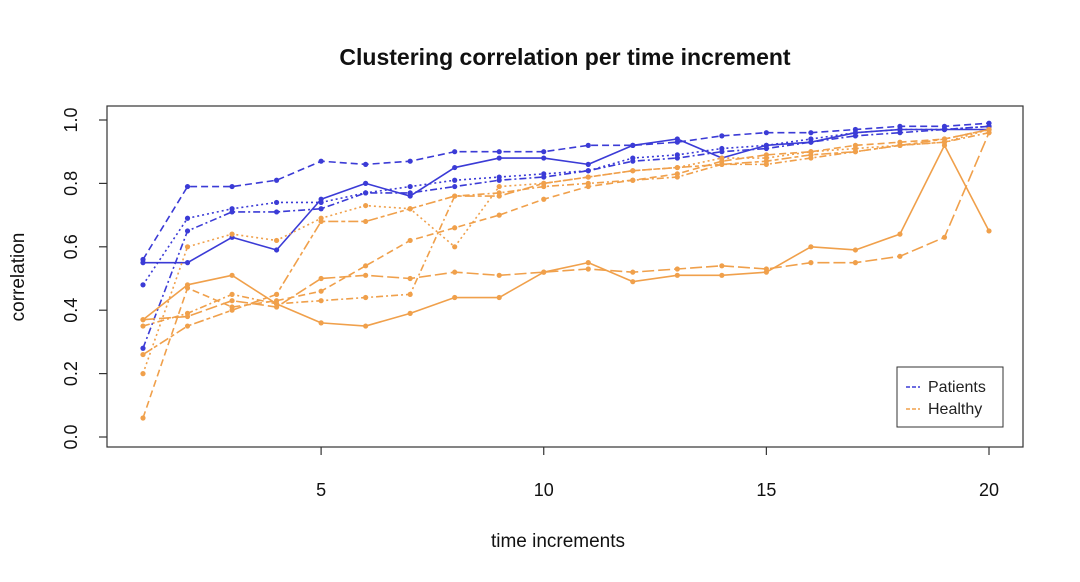 This screenshot has height=582, width=1080. What do you see at coordinates (71, 373) in the screenshot?
I see `y-tick-label: 0.2` at bounding box center [71, 373].